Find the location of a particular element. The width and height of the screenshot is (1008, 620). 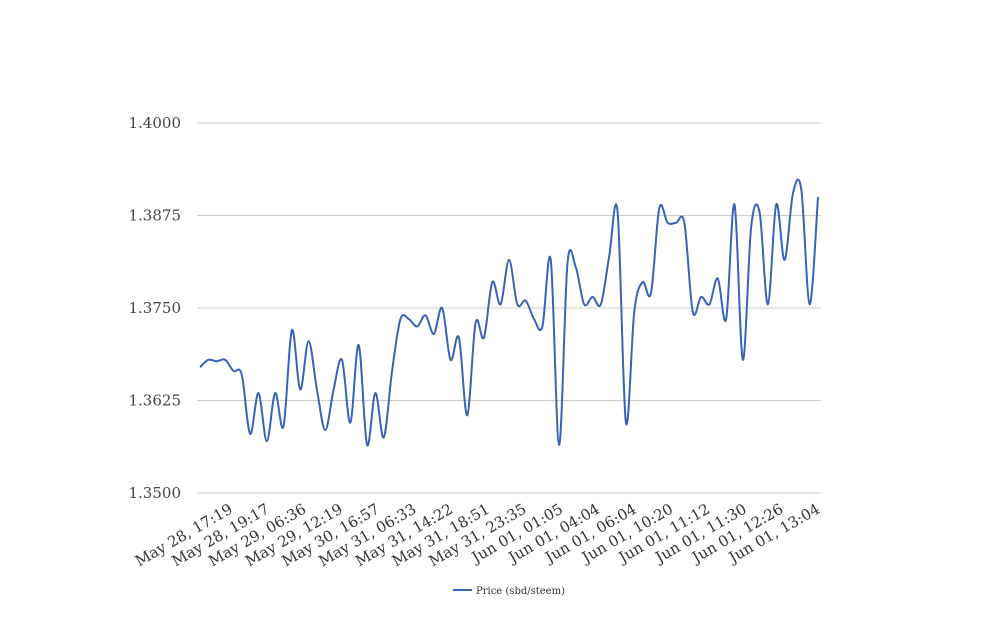

y-tick-label: 1.3625 is located at coordinates (155, 401).